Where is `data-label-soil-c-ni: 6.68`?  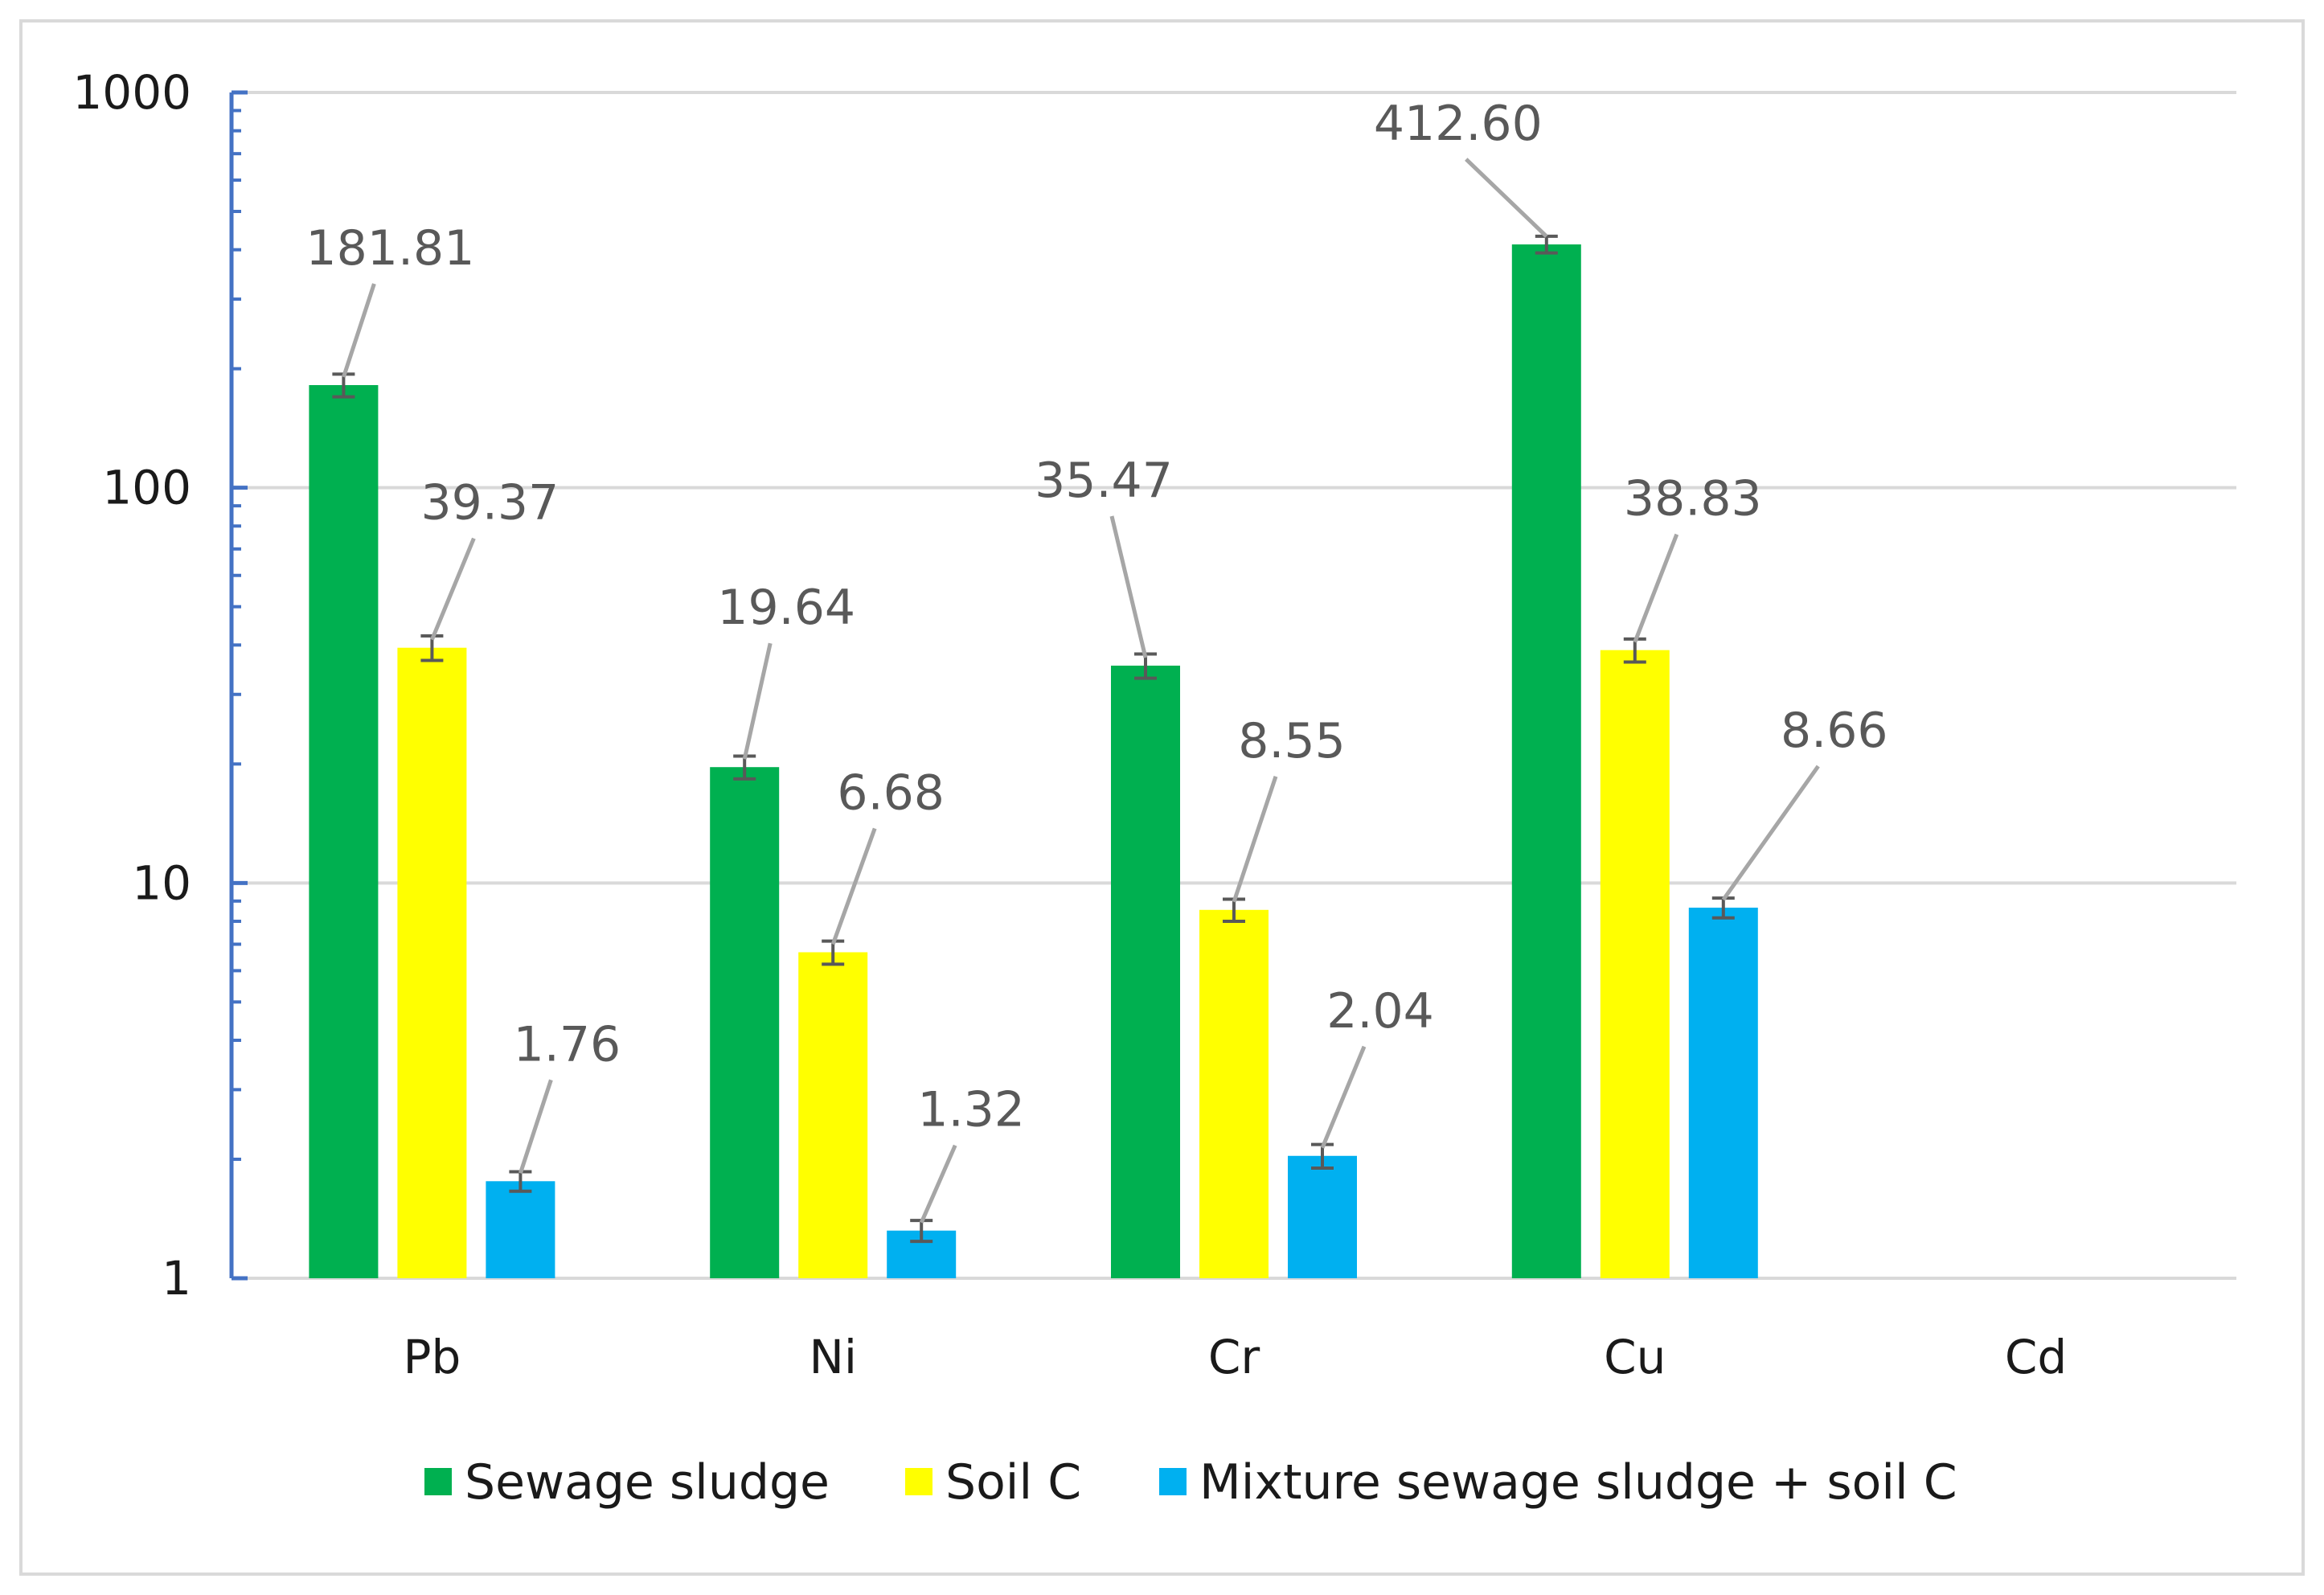
data-label-soil-c-ni: 6.68 is located at coordinates (891, 793).